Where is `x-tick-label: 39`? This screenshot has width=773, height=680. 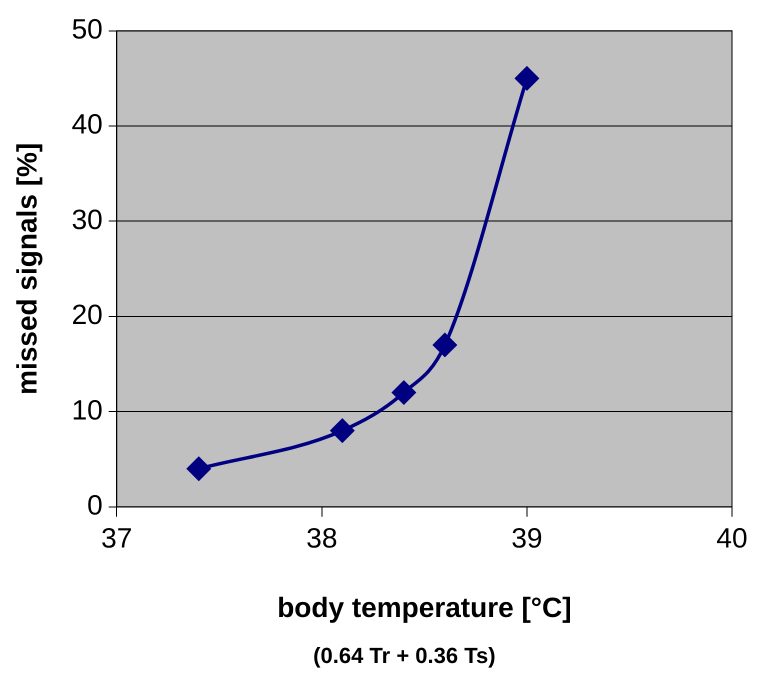 x-tick-label: 39 is located at coordinates (526, 538).